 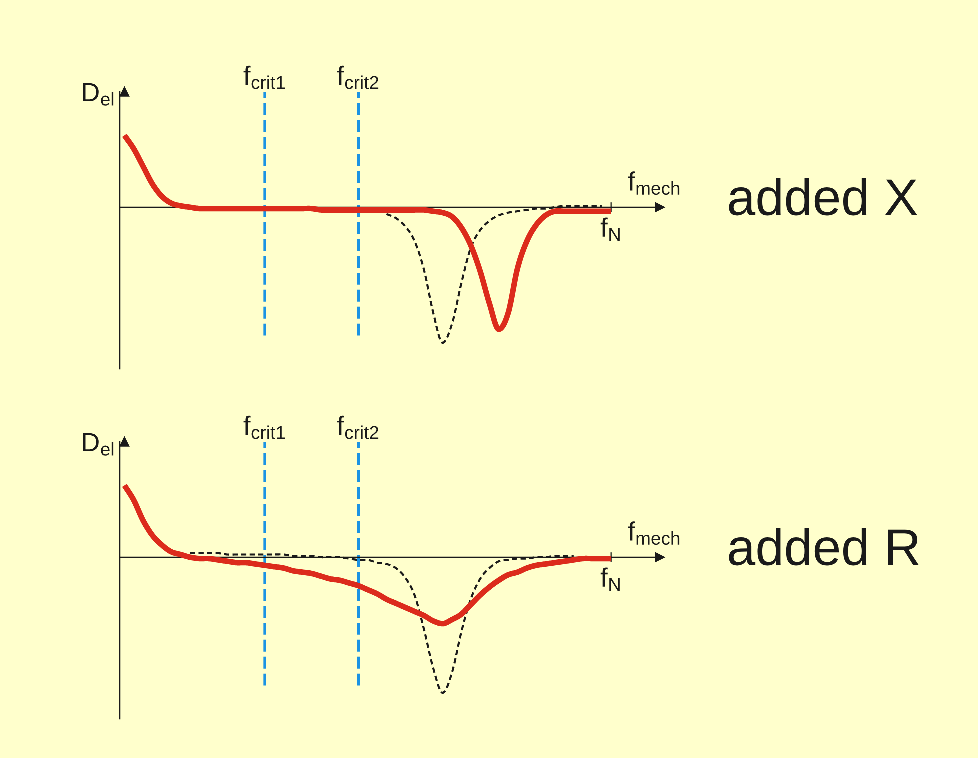 What do you see at coordinates (823, 197) in the screenshot?
I see `text: added X` at bounding box center [823, 197].